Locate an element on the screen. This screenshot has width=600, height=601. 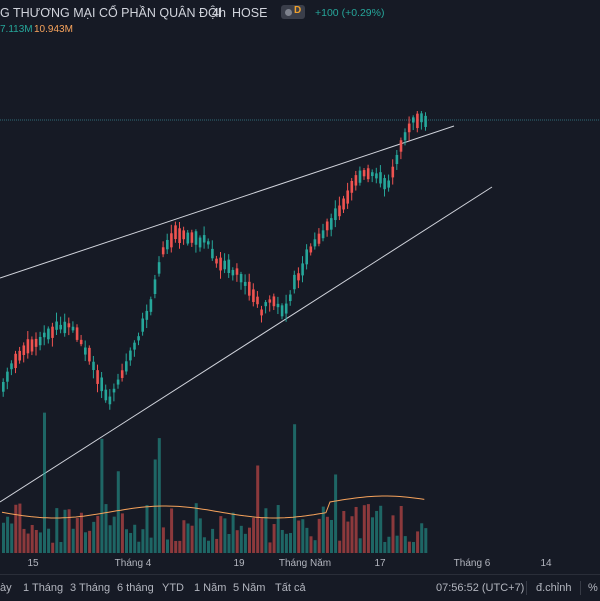
range-button-6m: 6 tháng is located at coordinates (135, 588).